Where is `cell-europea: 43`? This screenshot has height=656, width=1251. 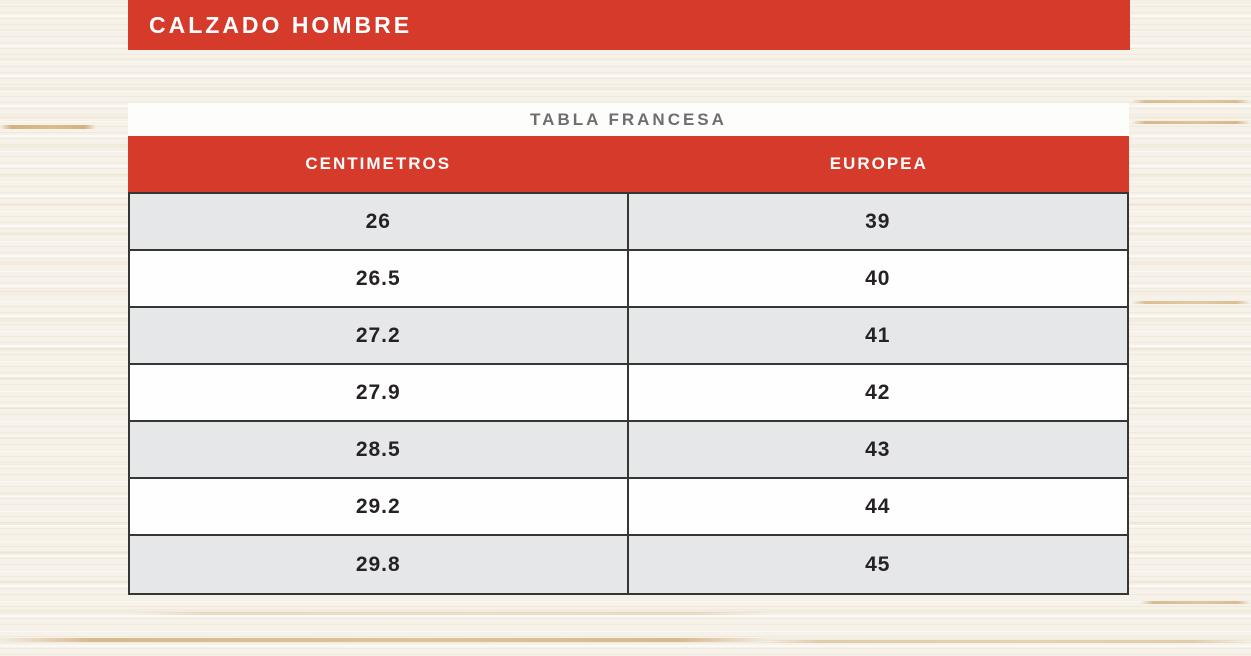
cell-europea: 43 is located at coordinates (878, 449).